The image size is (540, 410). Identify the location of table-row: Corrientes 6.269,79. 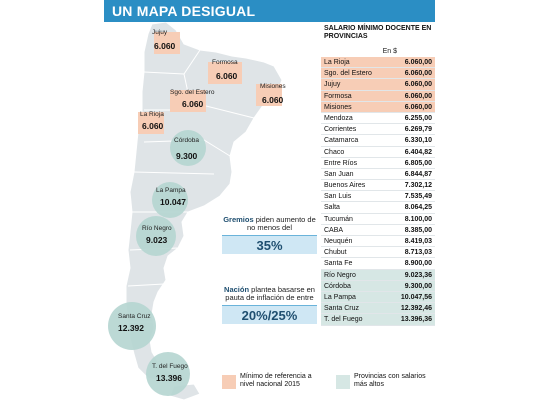
(378, 130).